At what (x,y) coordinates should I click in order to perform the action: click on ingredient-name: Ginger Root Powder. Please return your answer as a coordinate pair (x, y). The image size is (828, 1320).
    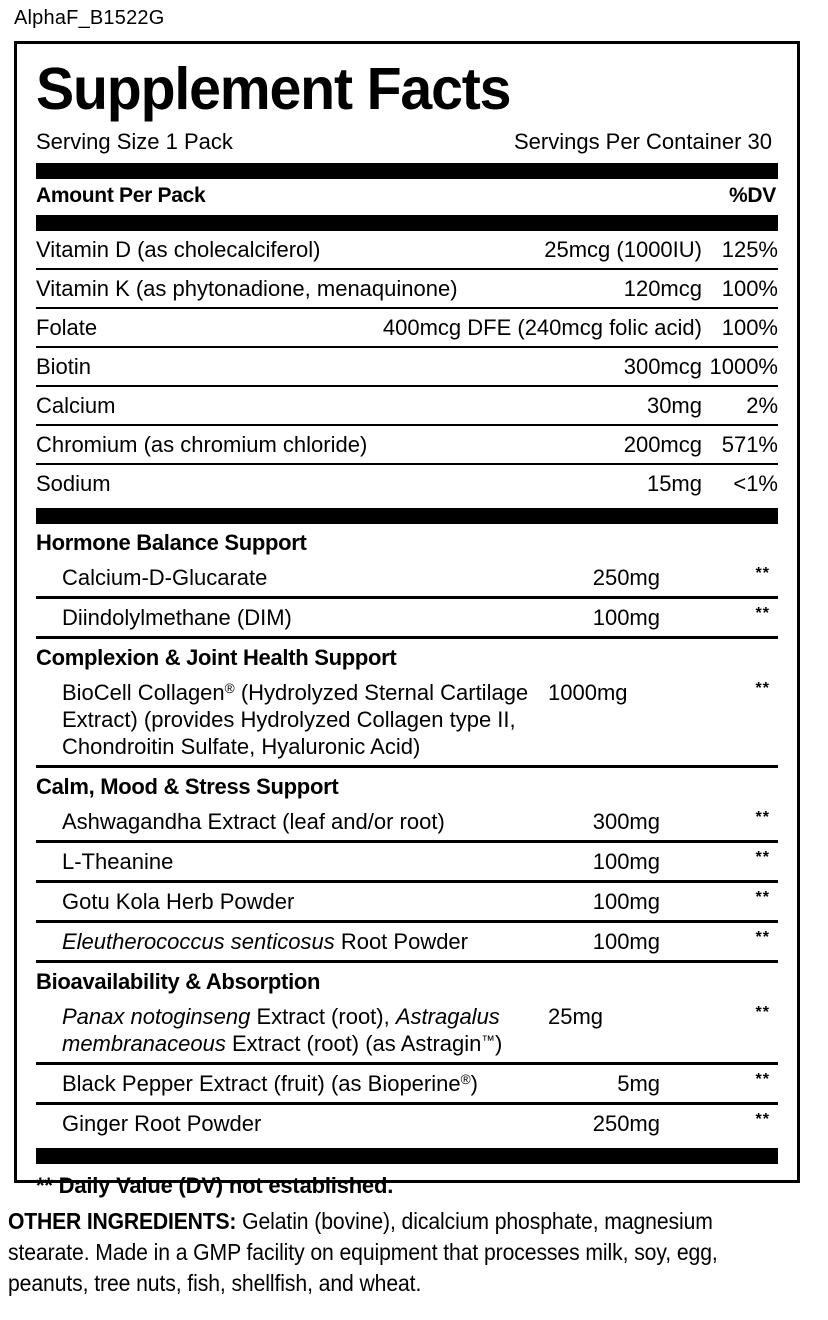
    Looking at the image, I should click on (162, 1123).